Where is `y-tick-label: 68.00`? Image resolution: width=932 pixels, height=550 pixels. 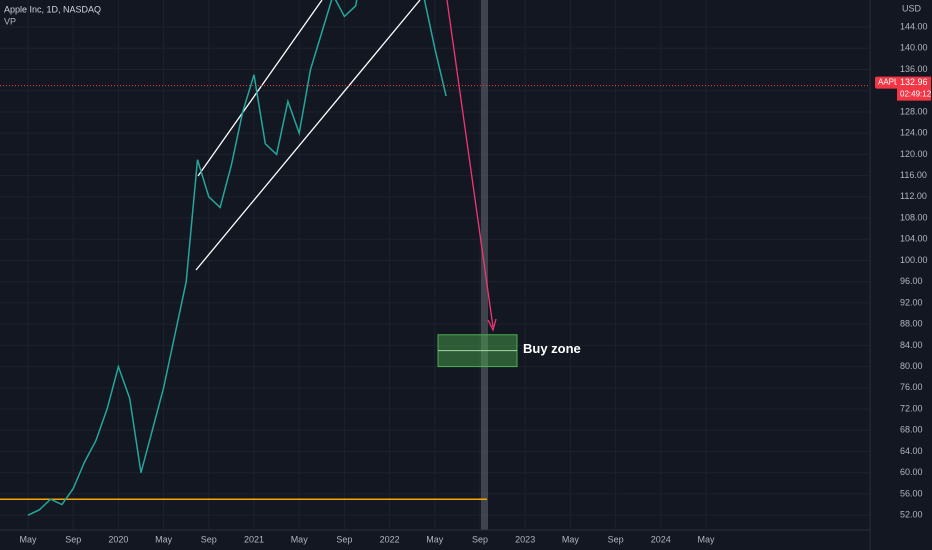
y-tick-label: 68.00 is located at coordinates (911, 430).